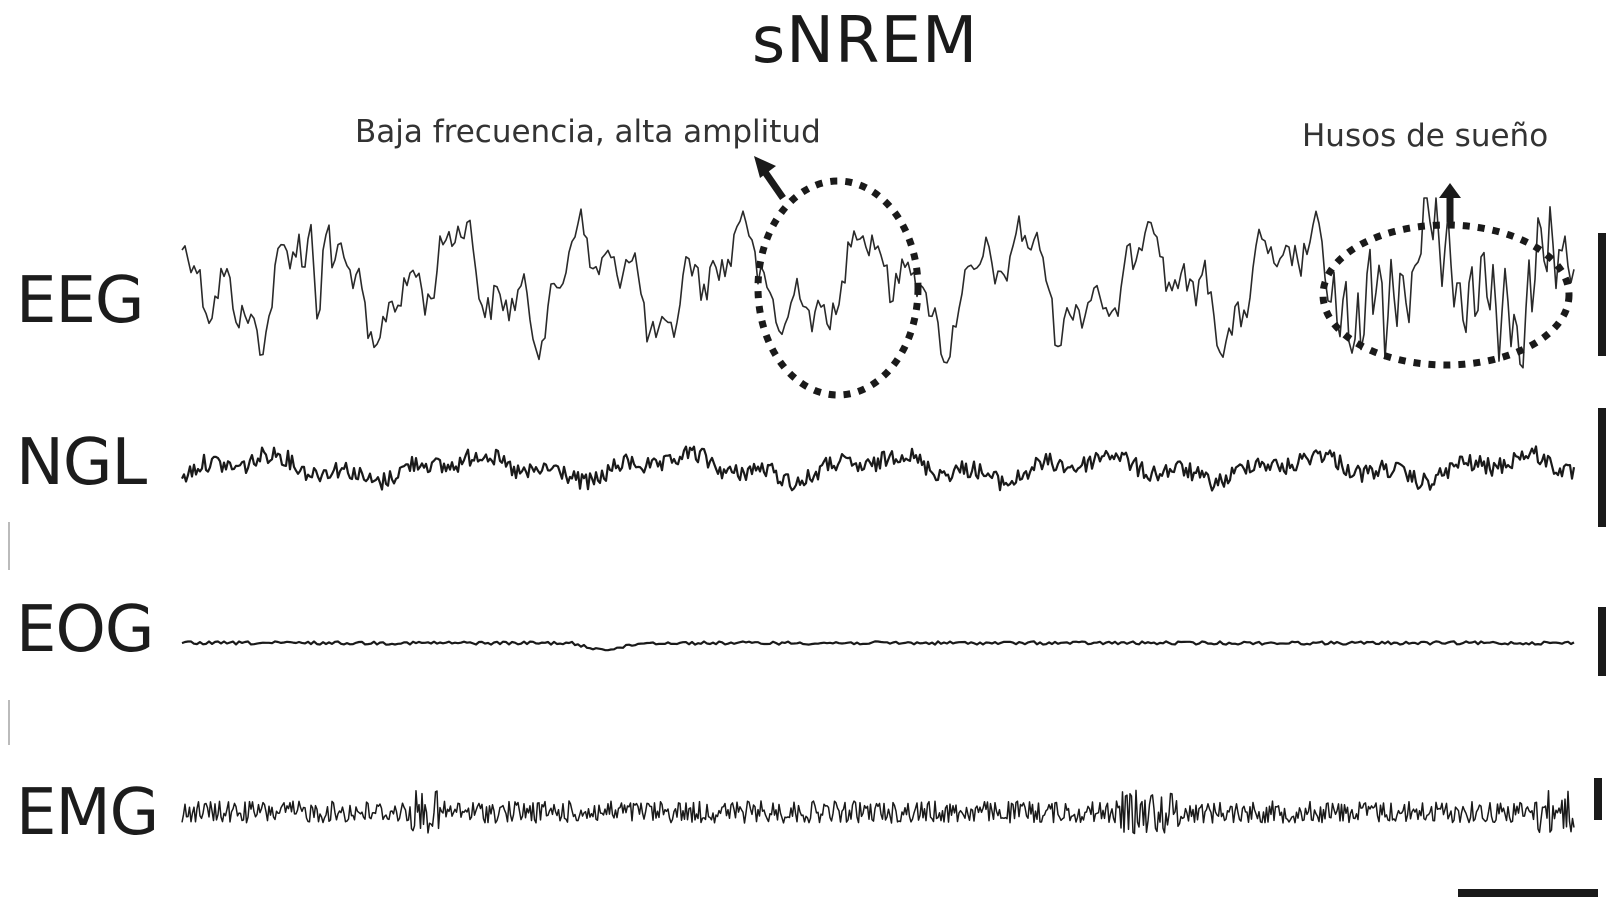  I want to click on trace-eog, so click(878, 646).